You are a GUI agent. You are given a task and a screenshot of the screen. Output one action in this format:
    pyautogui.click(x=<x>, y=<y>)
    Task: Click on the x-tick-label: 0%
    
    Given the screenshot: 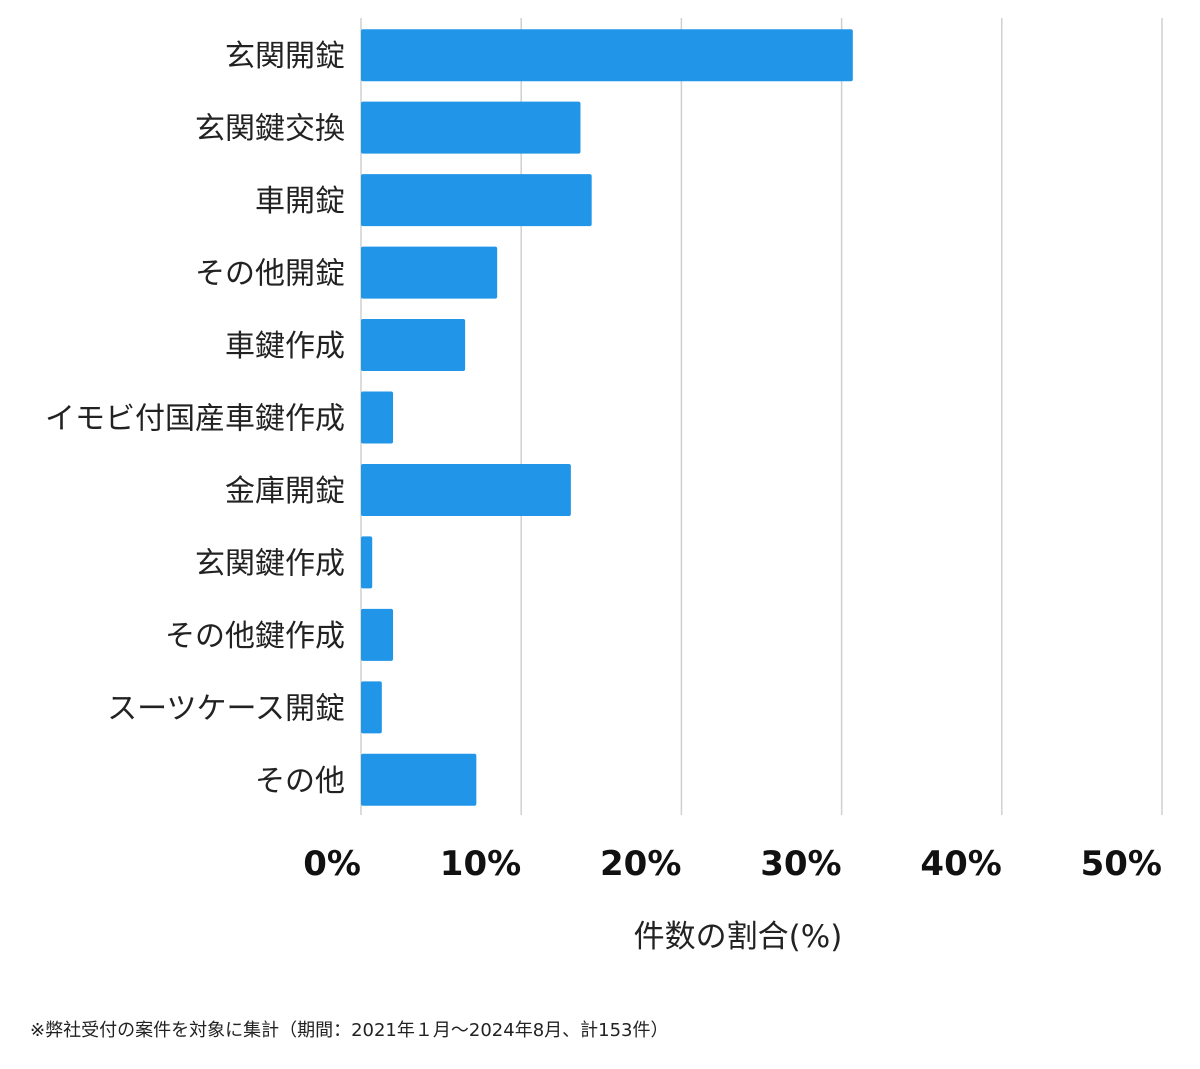 What is the action you would take?
    pyautogui.click(x=332, y=864)
    